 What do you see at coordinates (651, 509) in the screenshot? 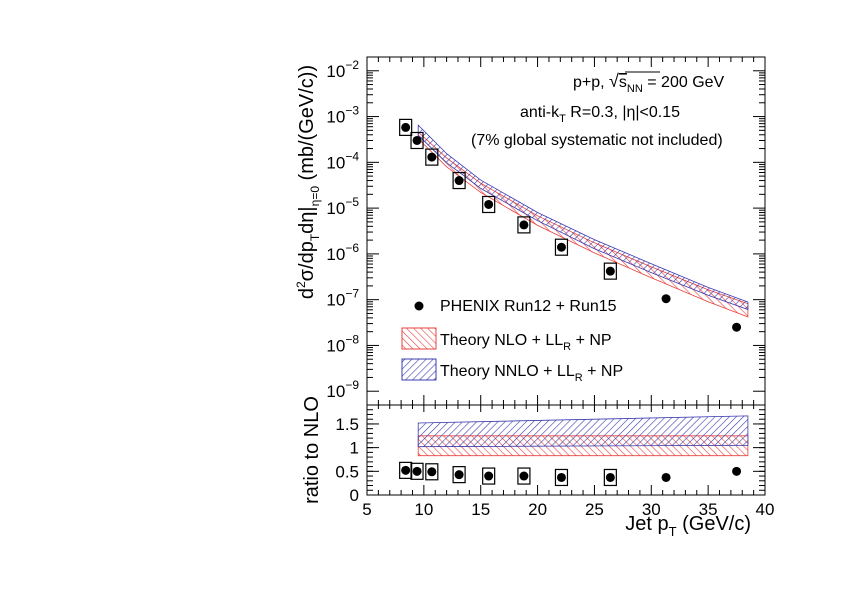
I see `x-tick-label: 30` at bounding box center [651, 509].